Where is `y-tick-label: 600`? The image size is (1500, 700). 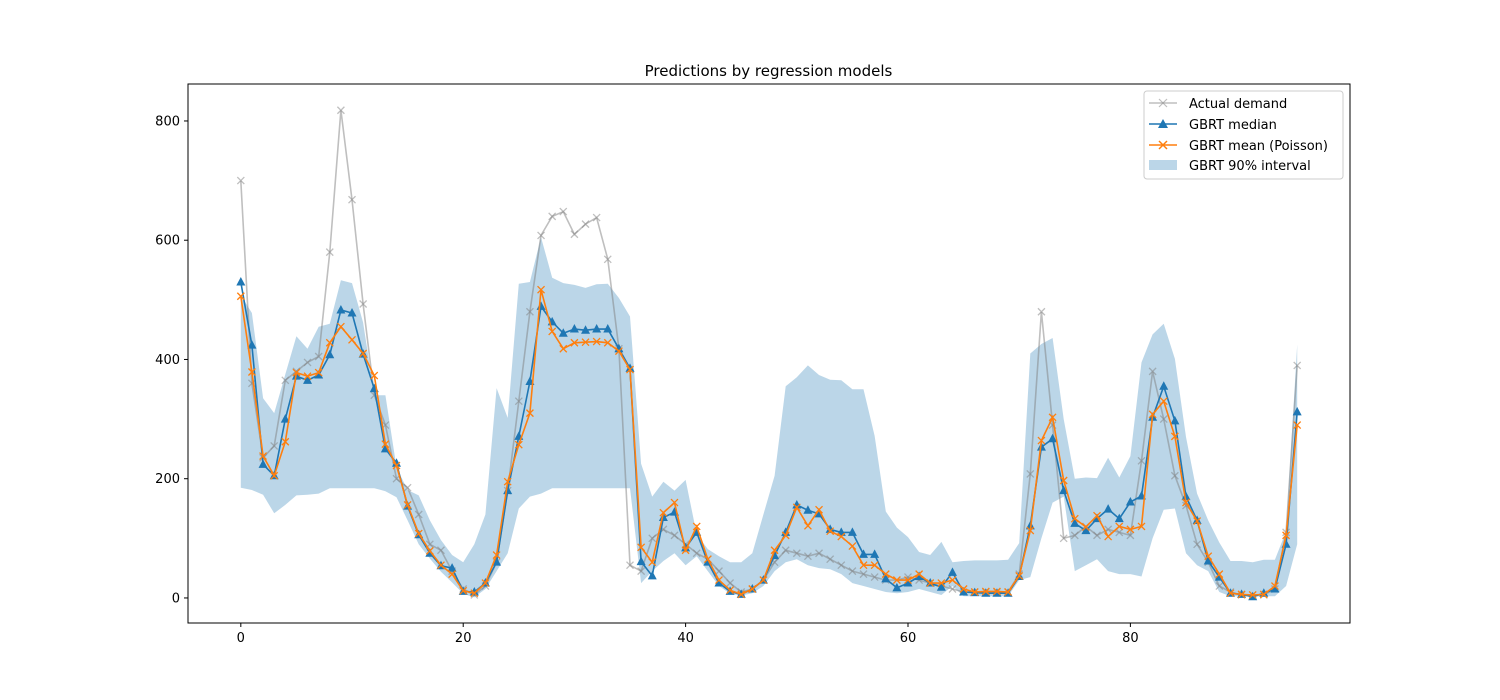
y-tick-label: 600 is located at coordinates (167, 241).